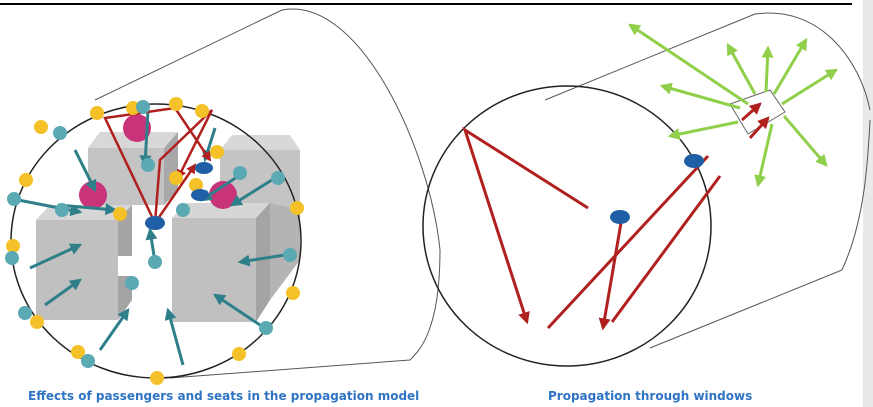  Describe the element at coordinates (868, 203) in the screenshot. I see `right-margin-strip` at that location.